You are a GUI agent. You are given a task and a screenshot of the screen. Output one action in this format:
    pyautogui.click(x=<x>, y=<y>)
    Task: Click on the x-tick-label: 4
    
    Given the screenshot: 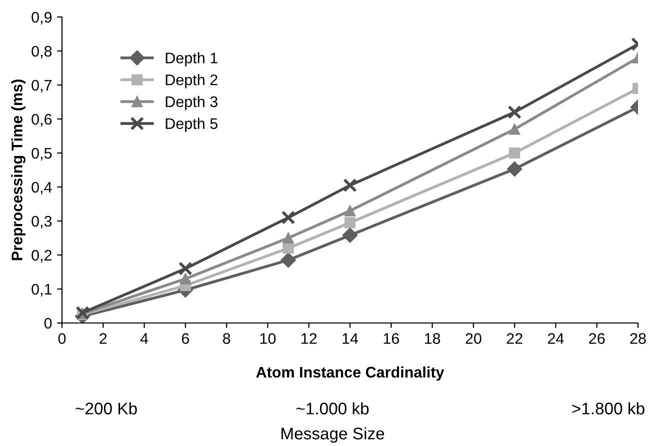 What is the action you would take?
    pyautogui.click(x=144, y=338)
    